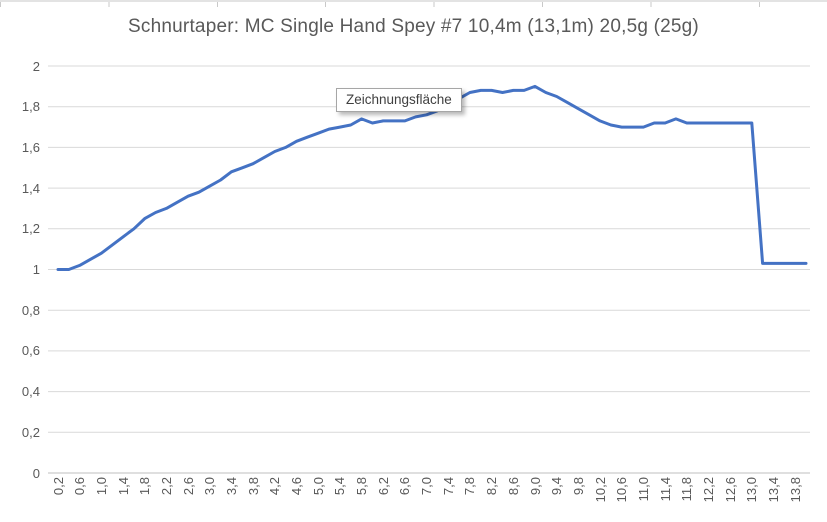 This screenshot has height=522, width=827. I want to click on x-tick-label: 11,0, so click(643, 489).